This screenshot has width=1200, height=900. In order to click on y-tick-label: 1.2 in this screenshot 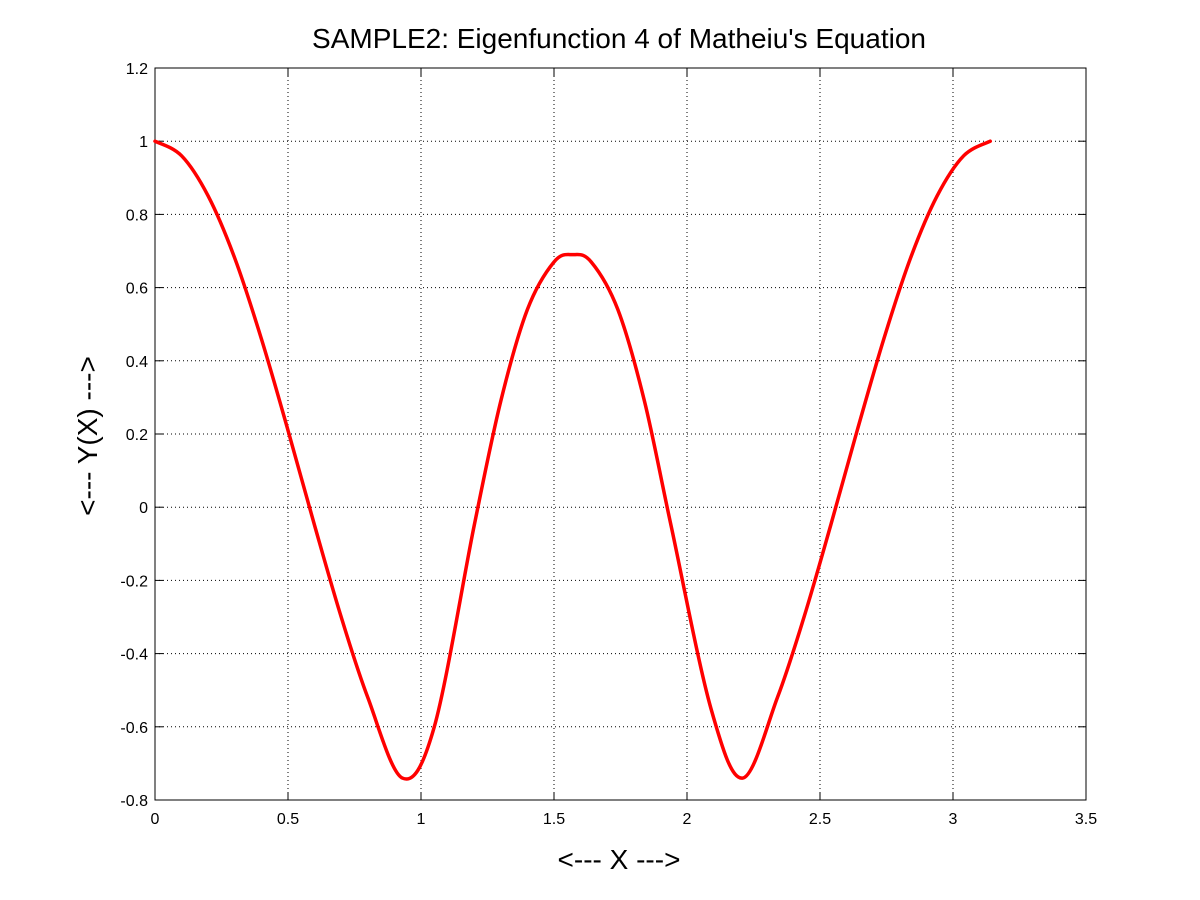, I will do `click(137, 69)`.